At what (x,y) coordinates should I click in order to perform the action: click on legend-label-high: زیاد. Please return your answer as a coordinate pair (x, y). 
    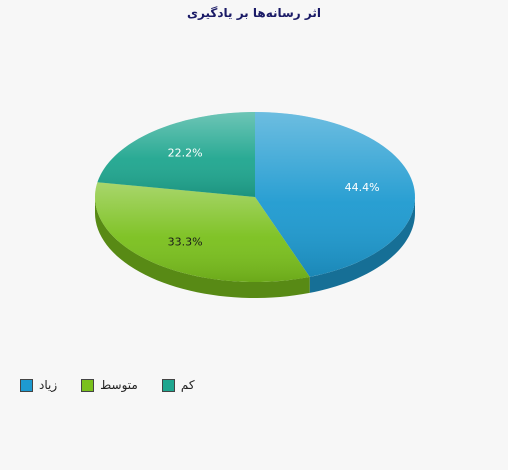
    Looking at the image, I should click on (48, 385).